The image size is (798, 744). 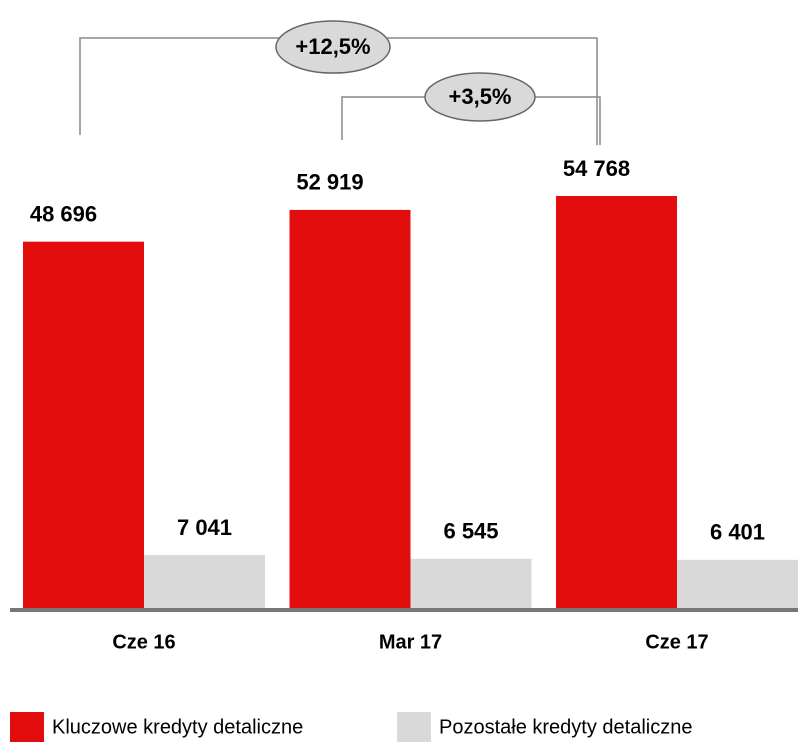 I want to click on value-label: 52 919, so click(x=329, y=182).